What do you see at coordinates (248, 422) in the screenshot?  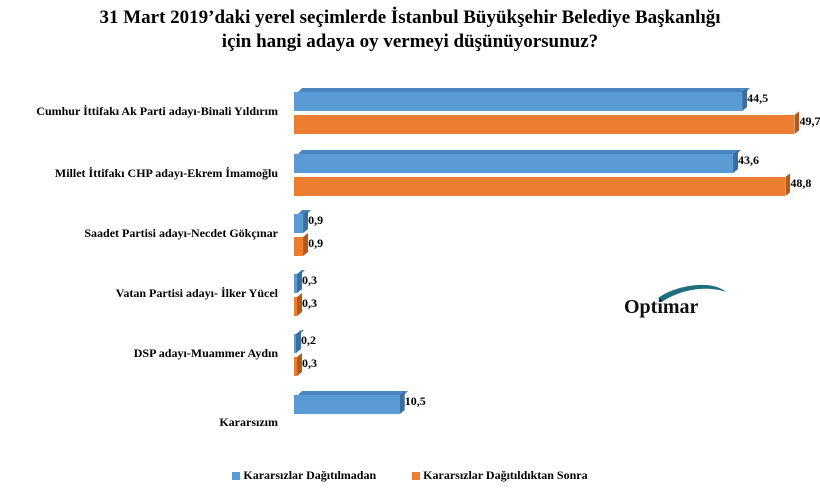 I see `category-label: Kararsızım` at bounding box center [248, 422].